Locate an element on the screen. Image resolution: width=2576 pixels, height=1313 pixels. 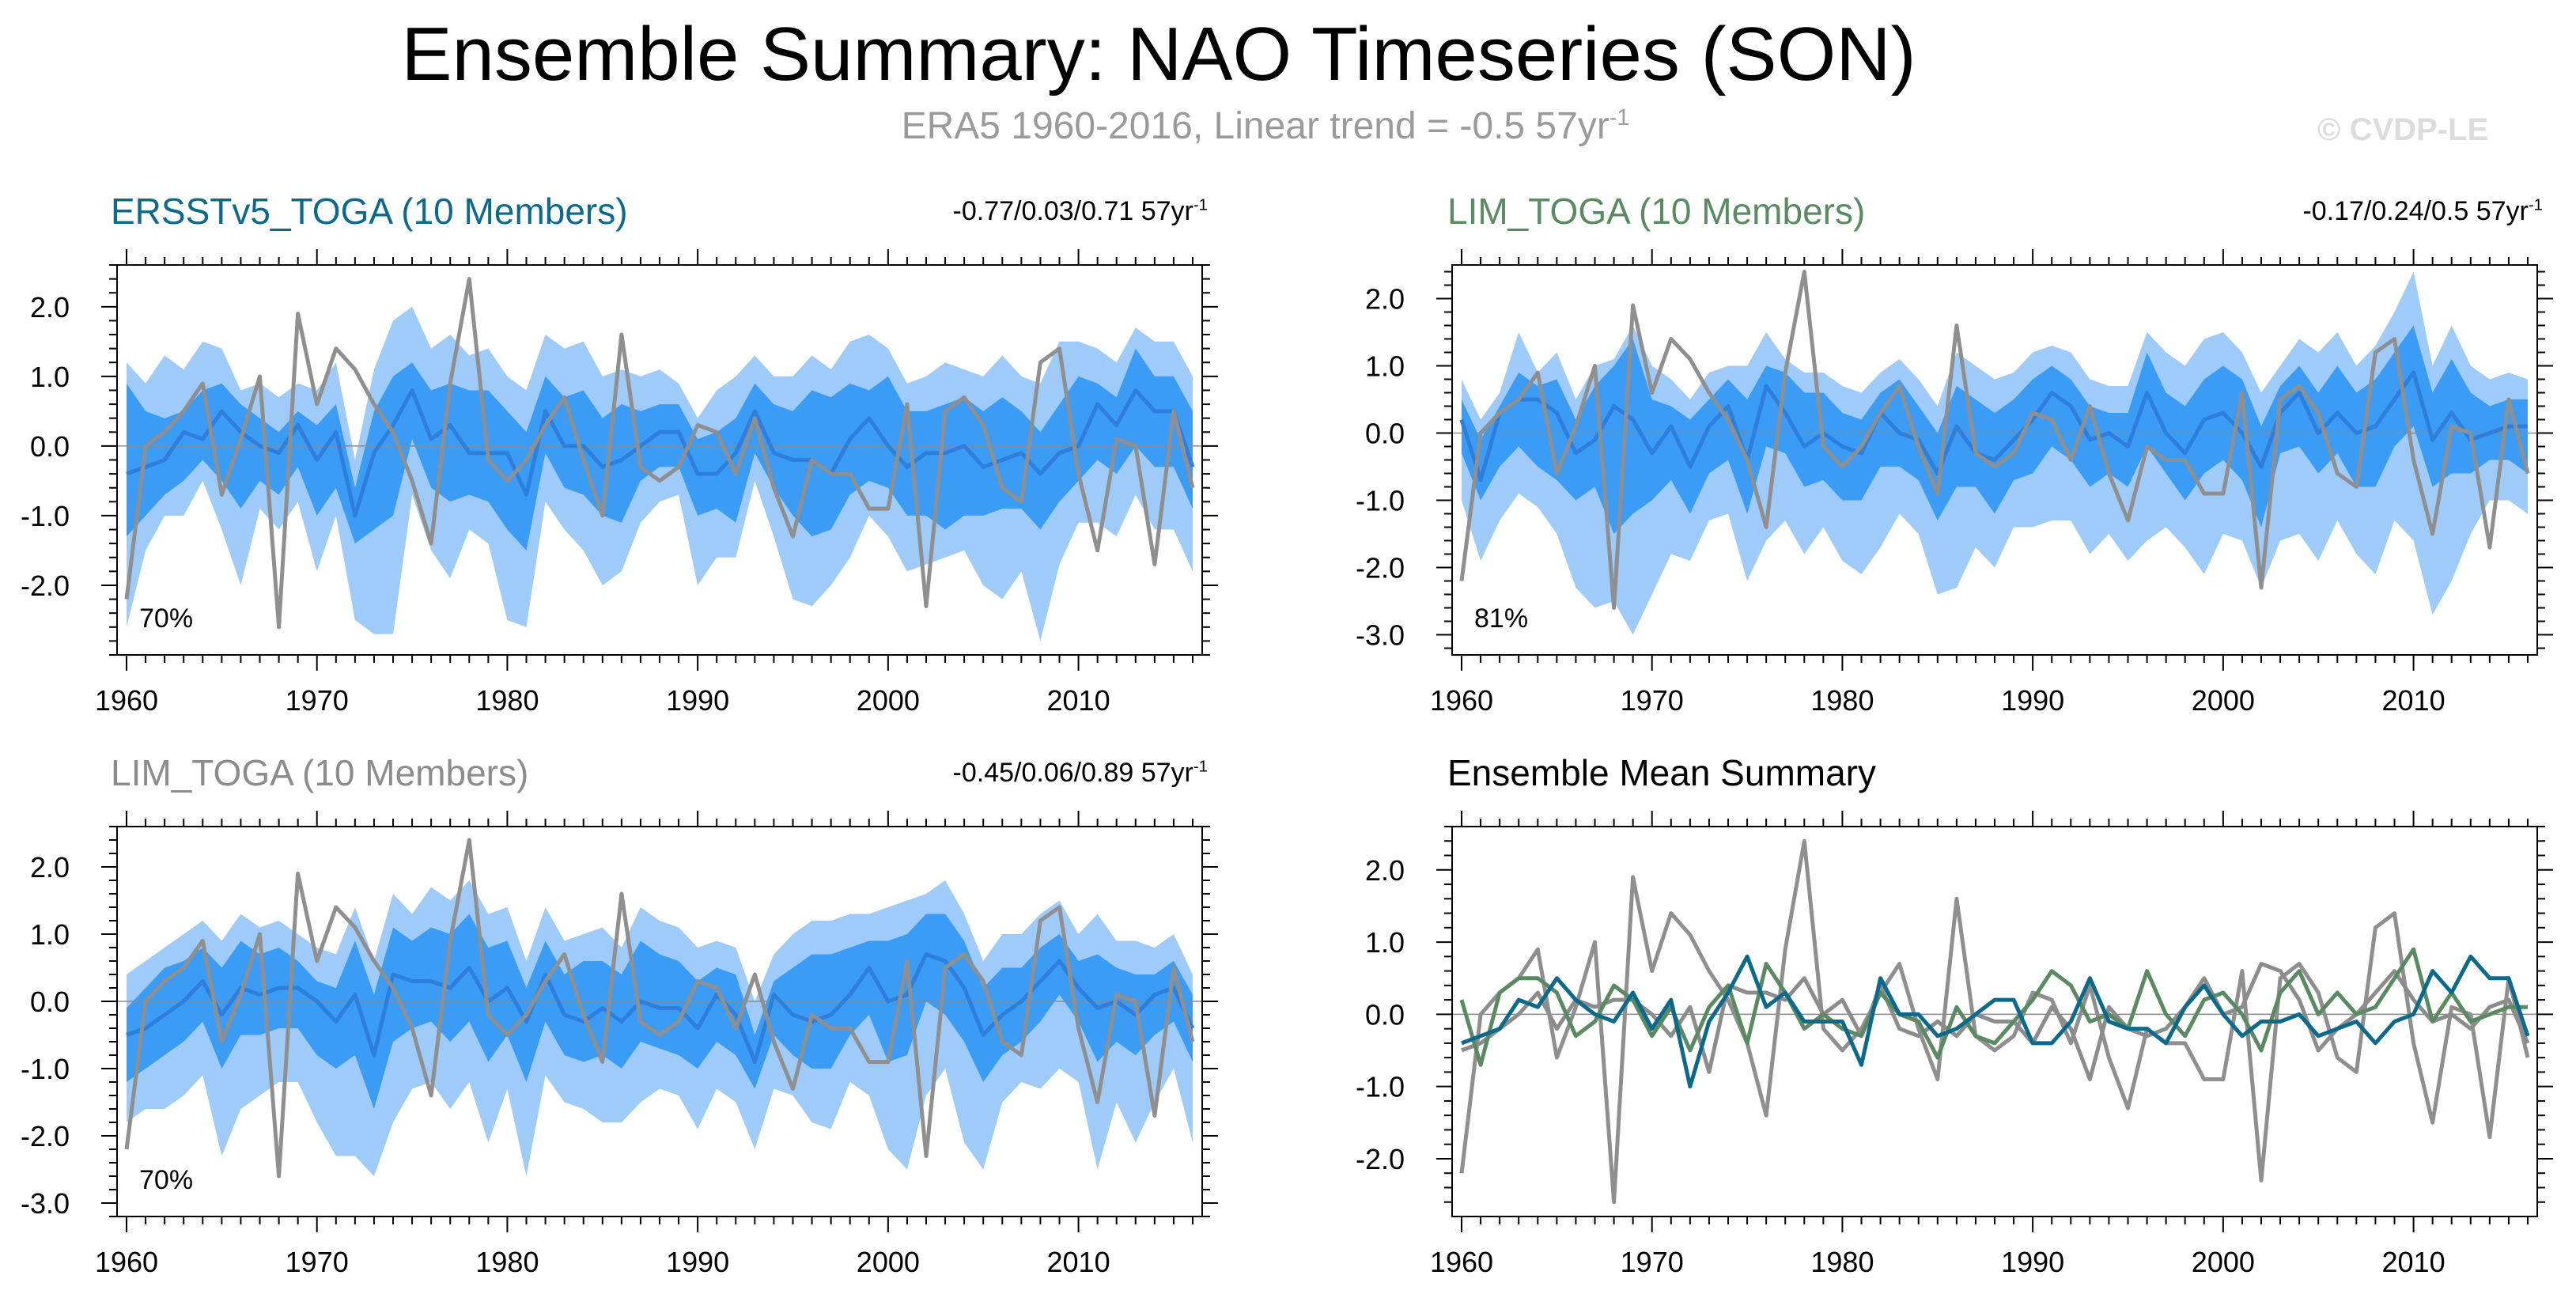
panel4-title: Ensemble Mean Summary is located at coordinates (1662, 772).